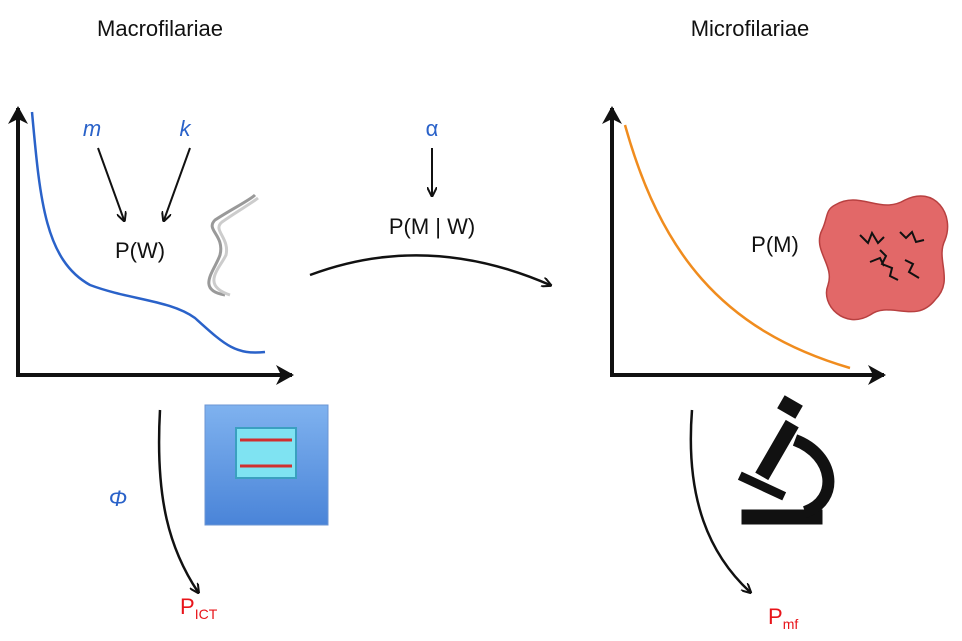 This screenshot has height=641, width=962. I want to click on param-phi: Φ, so click(118, 498).